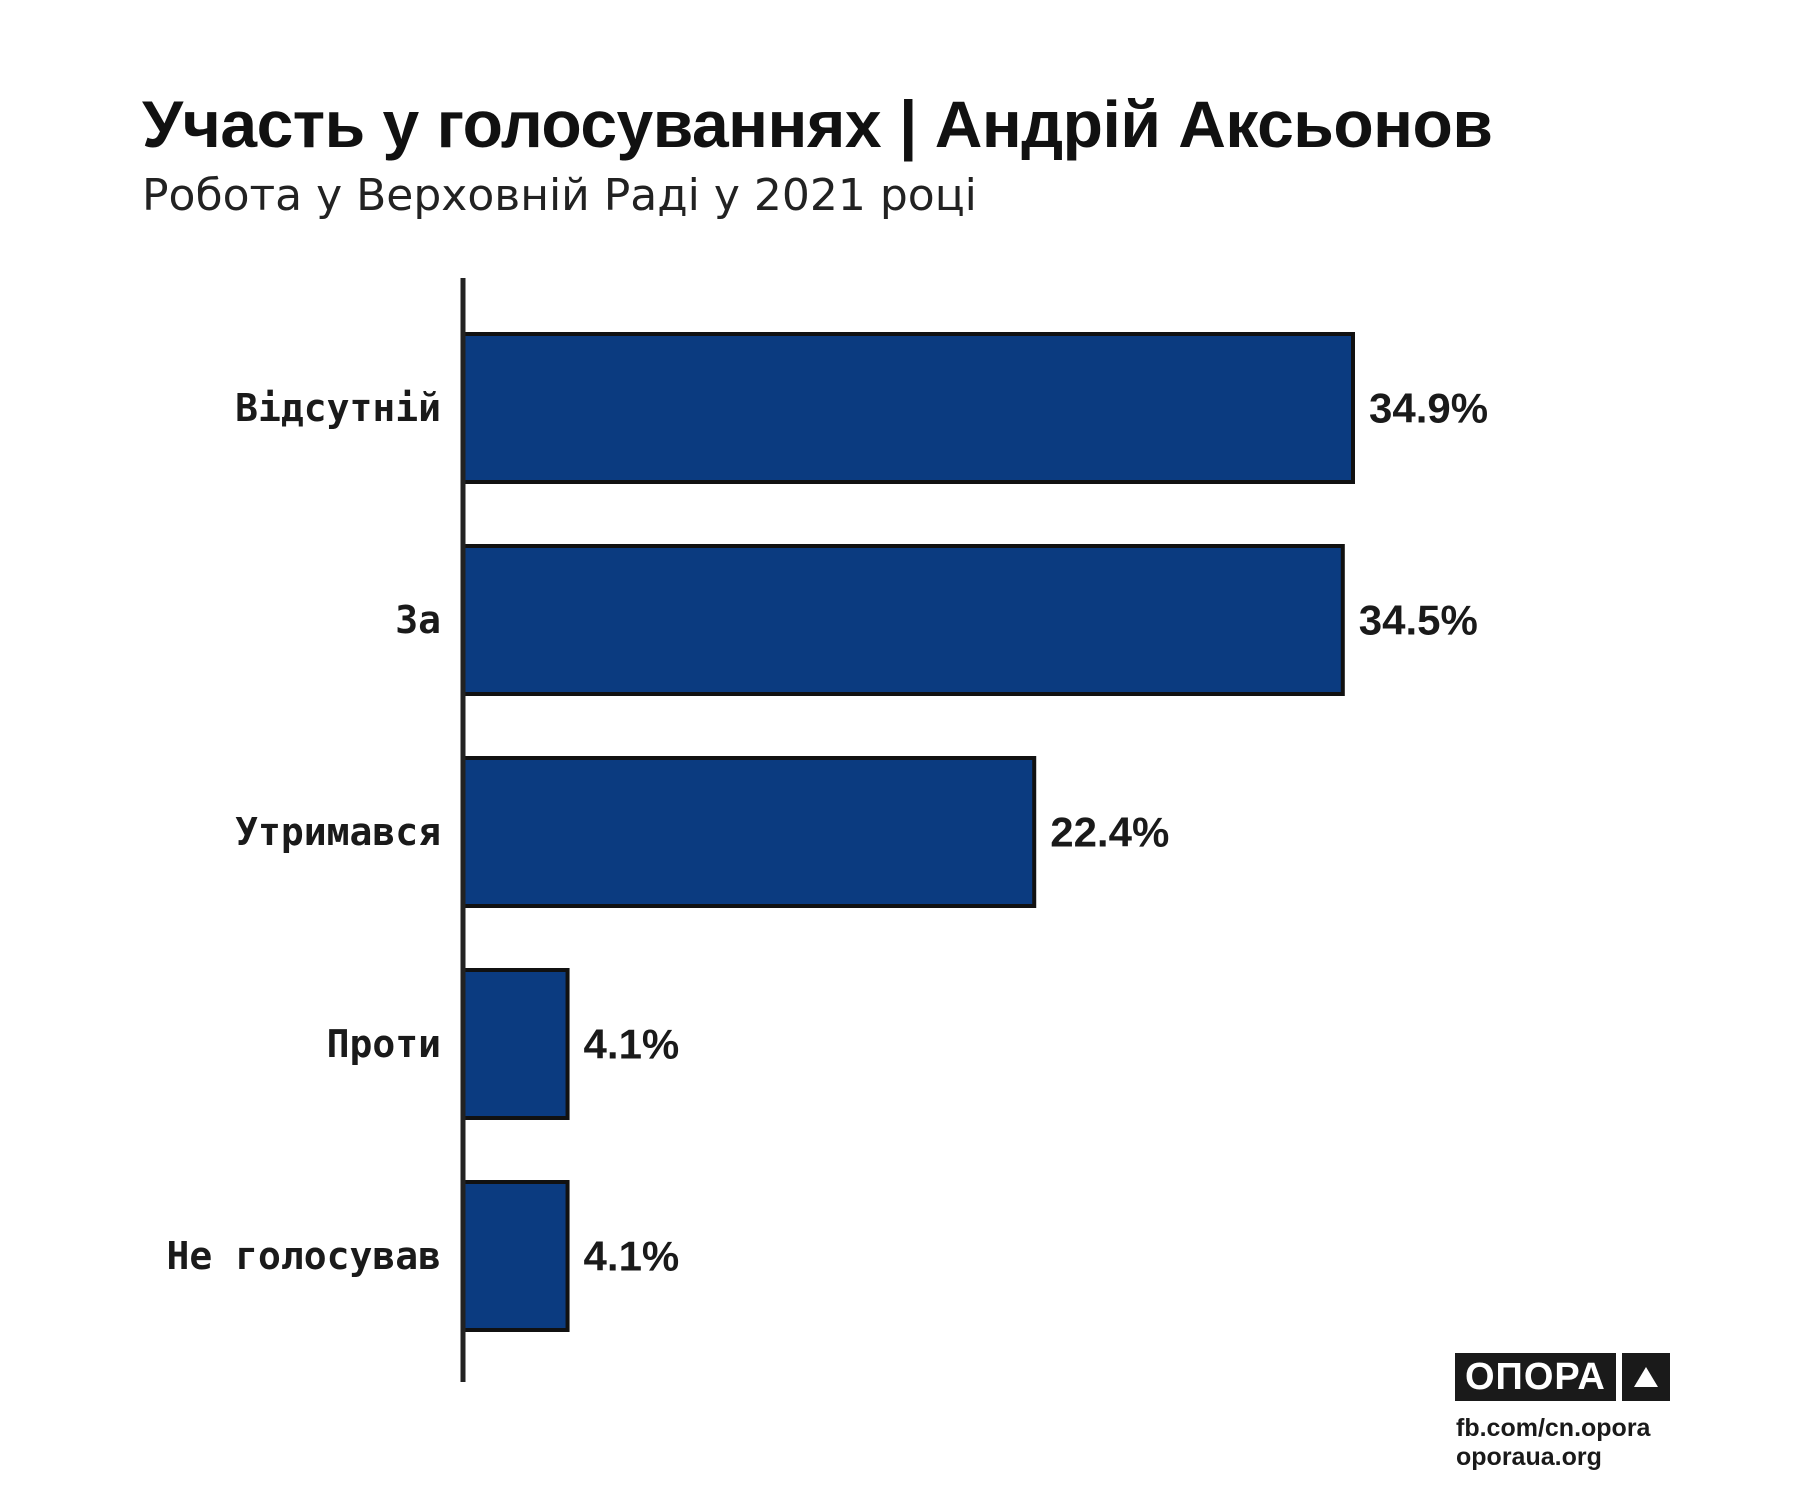  What do you see at coordinates (384, 1044) in the screenshot?
I see `category-label: Проти` at bounding box center [384, 1044].